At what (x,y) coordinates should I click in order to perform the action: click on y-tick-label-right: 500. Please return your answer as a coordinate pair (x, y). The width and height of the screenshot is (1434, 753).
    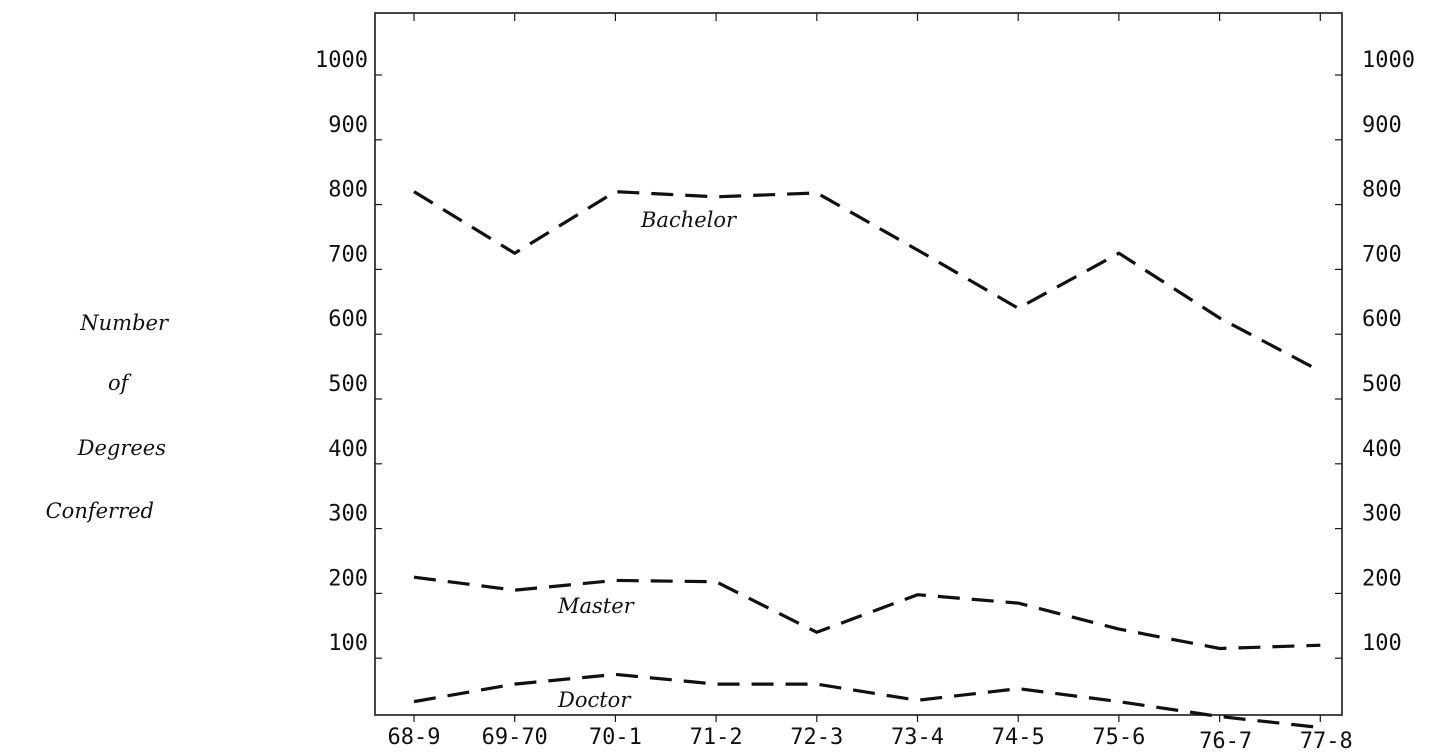
    Looking at the image, I should click on (1382, 384).